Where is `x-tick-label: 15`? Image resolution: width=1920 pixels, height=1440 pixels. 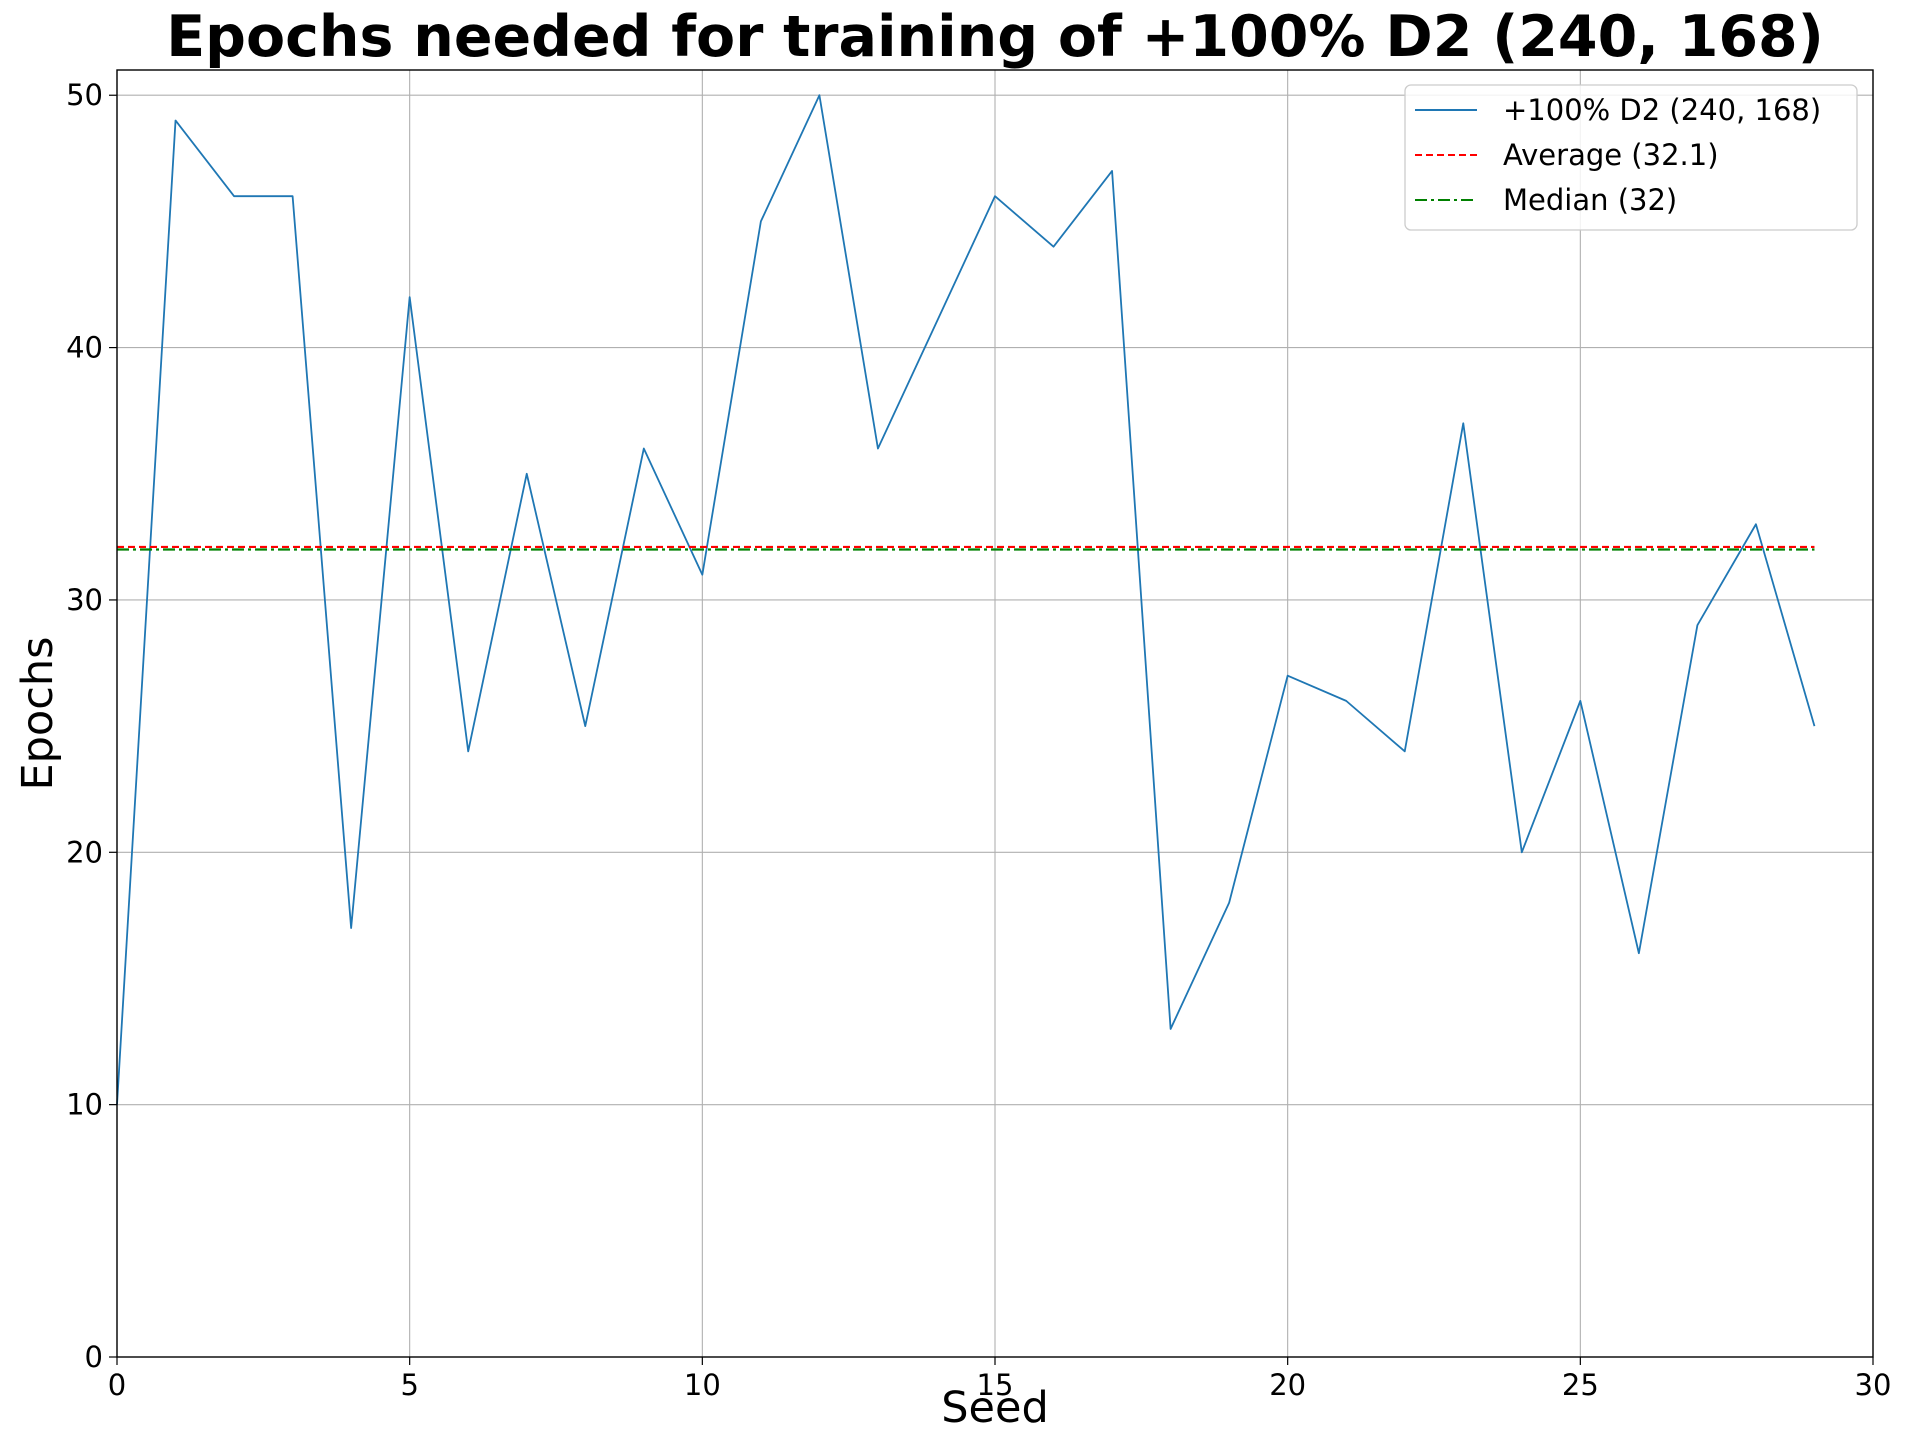 x-tick-label: 15 is located at coordinates (995, 1385).